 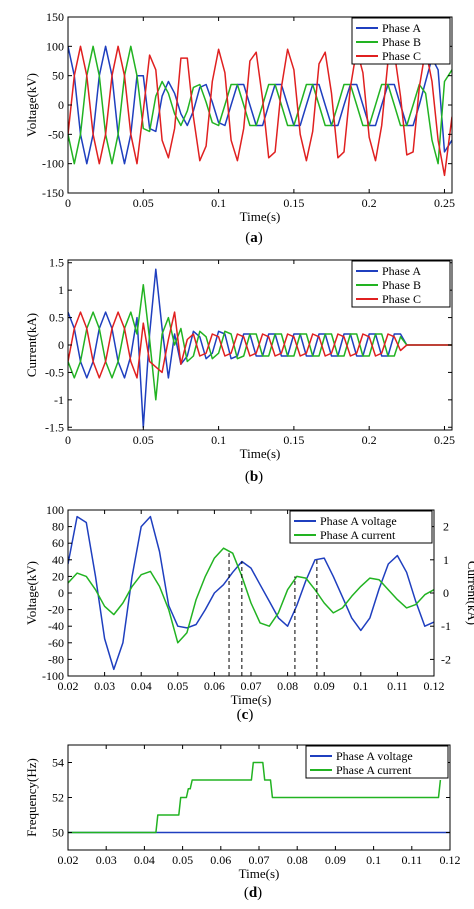 I want to click on y-tick-label-right: 1, so click(x=446, y=560).